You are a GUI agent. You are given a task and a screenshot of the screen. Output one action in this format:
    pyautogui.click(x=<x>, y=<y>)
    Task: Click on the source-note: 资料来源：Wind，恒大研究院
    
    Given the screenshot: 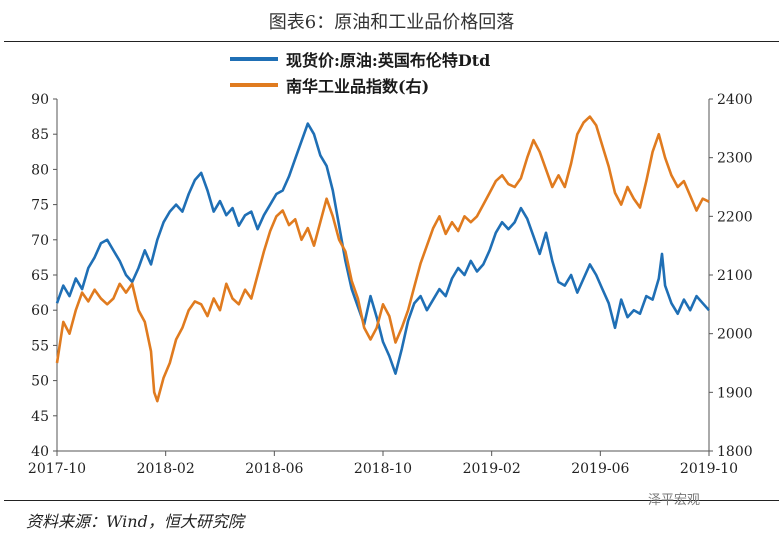 What is the action you would take?
    pyautogui.click(x=135, y=521)
    